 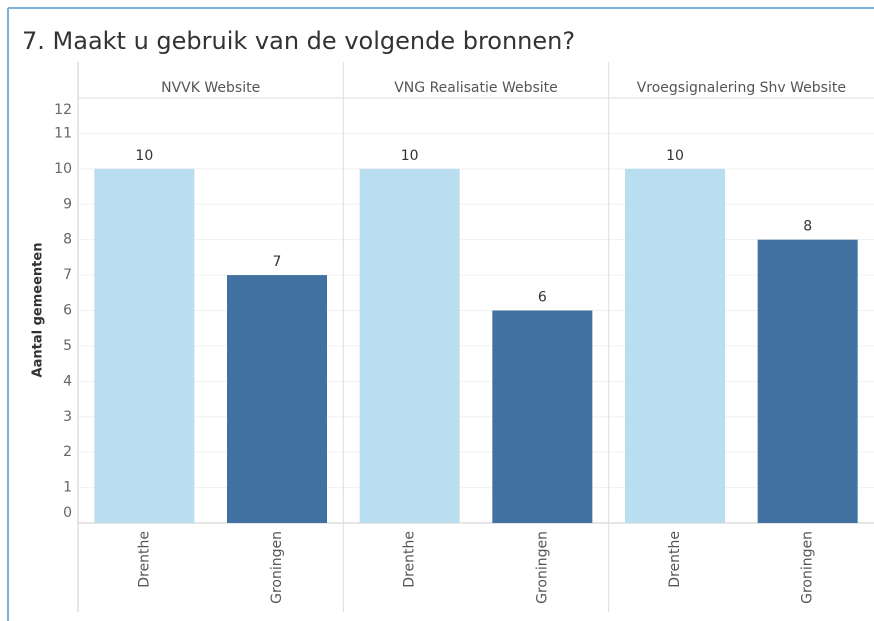 What do you see at coordinates (277, 262) in the screenshot?
I see `value-label: 7` at bounding box center [277, 262].